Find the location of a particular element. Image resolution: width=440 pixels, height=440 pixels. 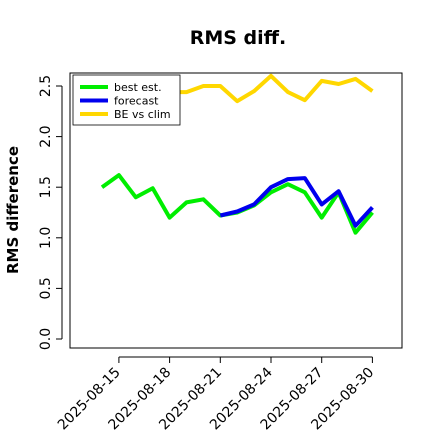

legend-label: BE vs clim is located at coordinates (142, 114).